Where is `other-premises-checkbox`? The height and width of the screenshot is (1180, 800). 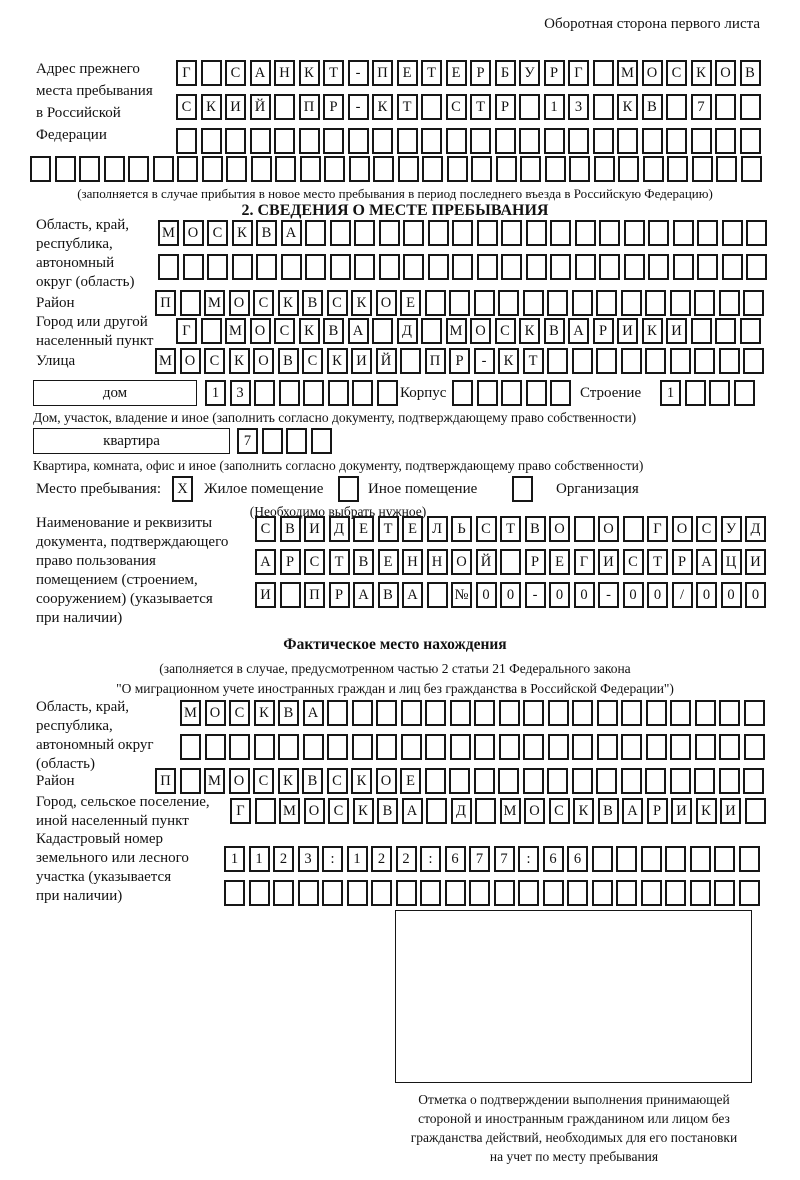 other-premises-checkbox is located at coordinates (348, 489).